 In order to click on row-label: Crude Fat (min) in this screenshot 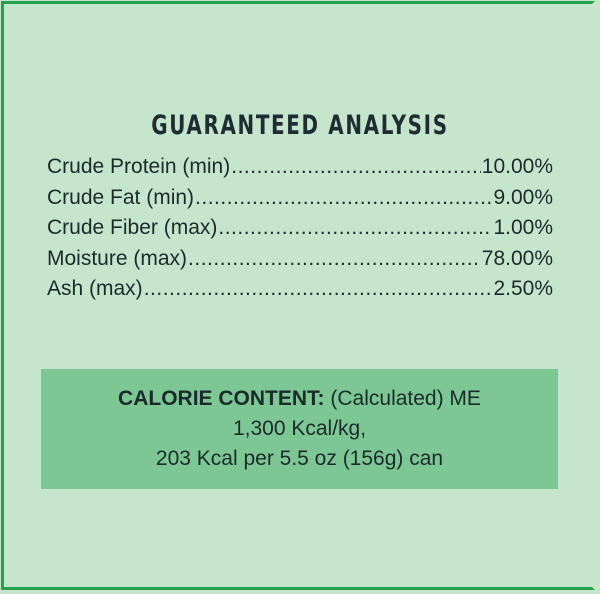, I will do `click(121, 197)`.